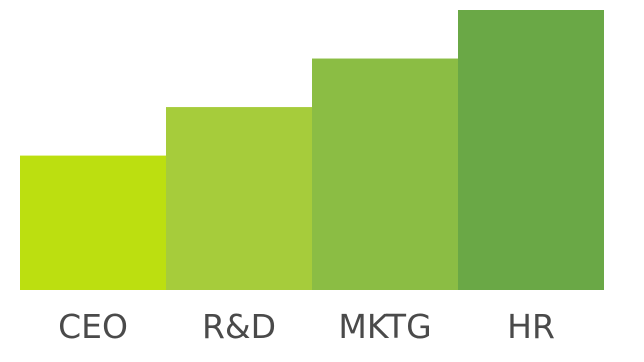  Describe the element at coordinates (385, 174) in the screenshot. I see `bar-mktg` at that location.